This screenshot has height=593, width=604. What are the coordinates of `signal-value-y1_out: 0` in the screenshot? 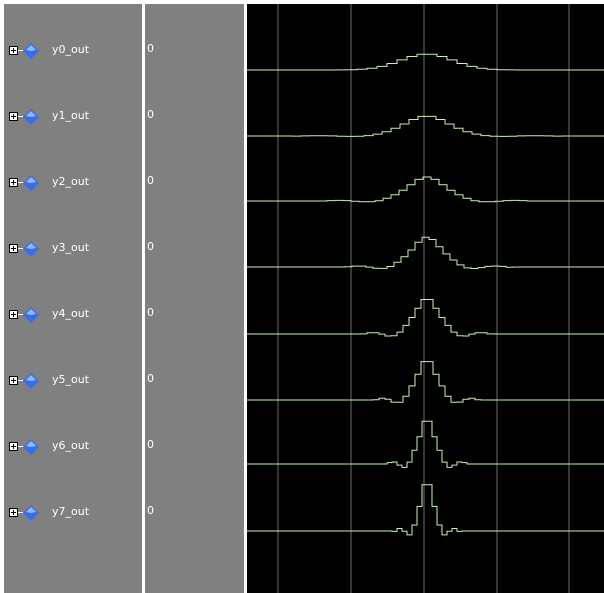 It's located at (150, 114).